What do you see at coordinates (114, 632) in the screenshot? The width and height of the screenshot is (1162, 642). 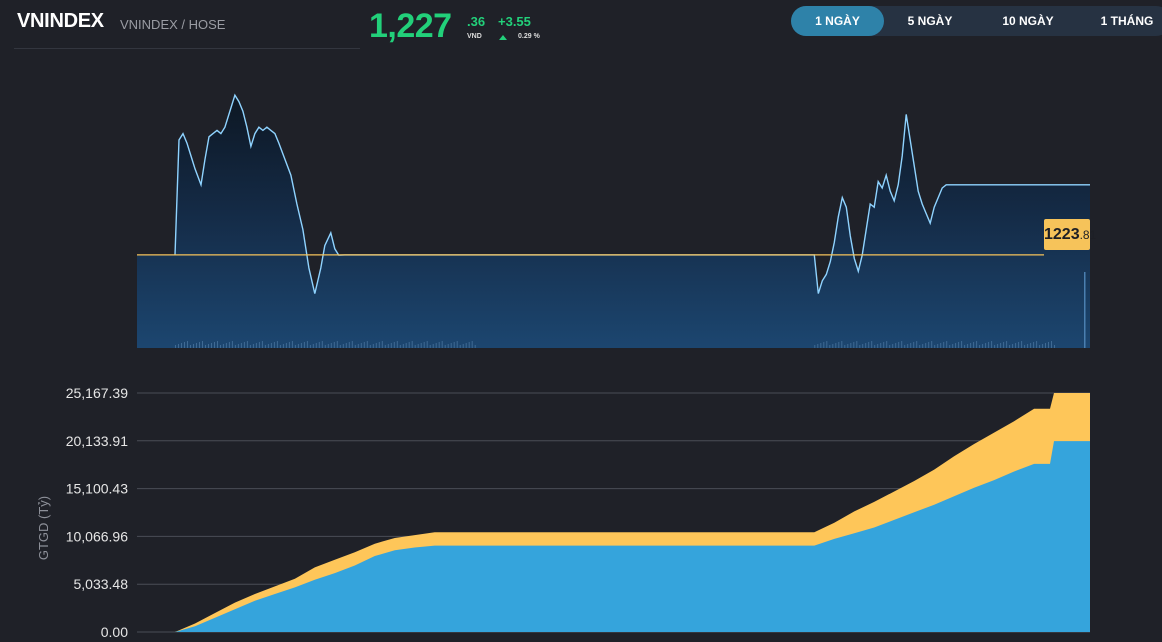 I see `y-tick-label: 0.00` at bounding box center [114, 632].